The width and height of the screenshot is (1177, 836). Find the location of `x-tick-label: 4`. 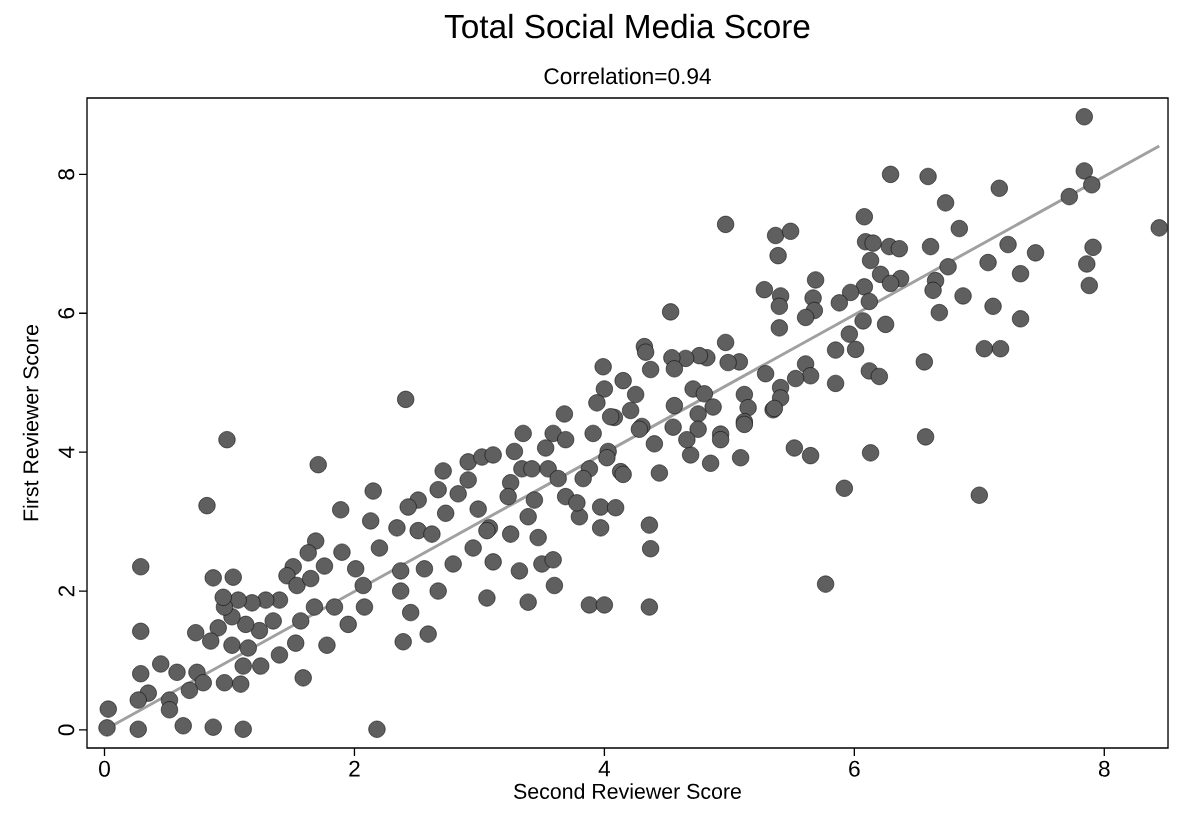

x-tick-label: 4 is located at coordinates (604, 768).